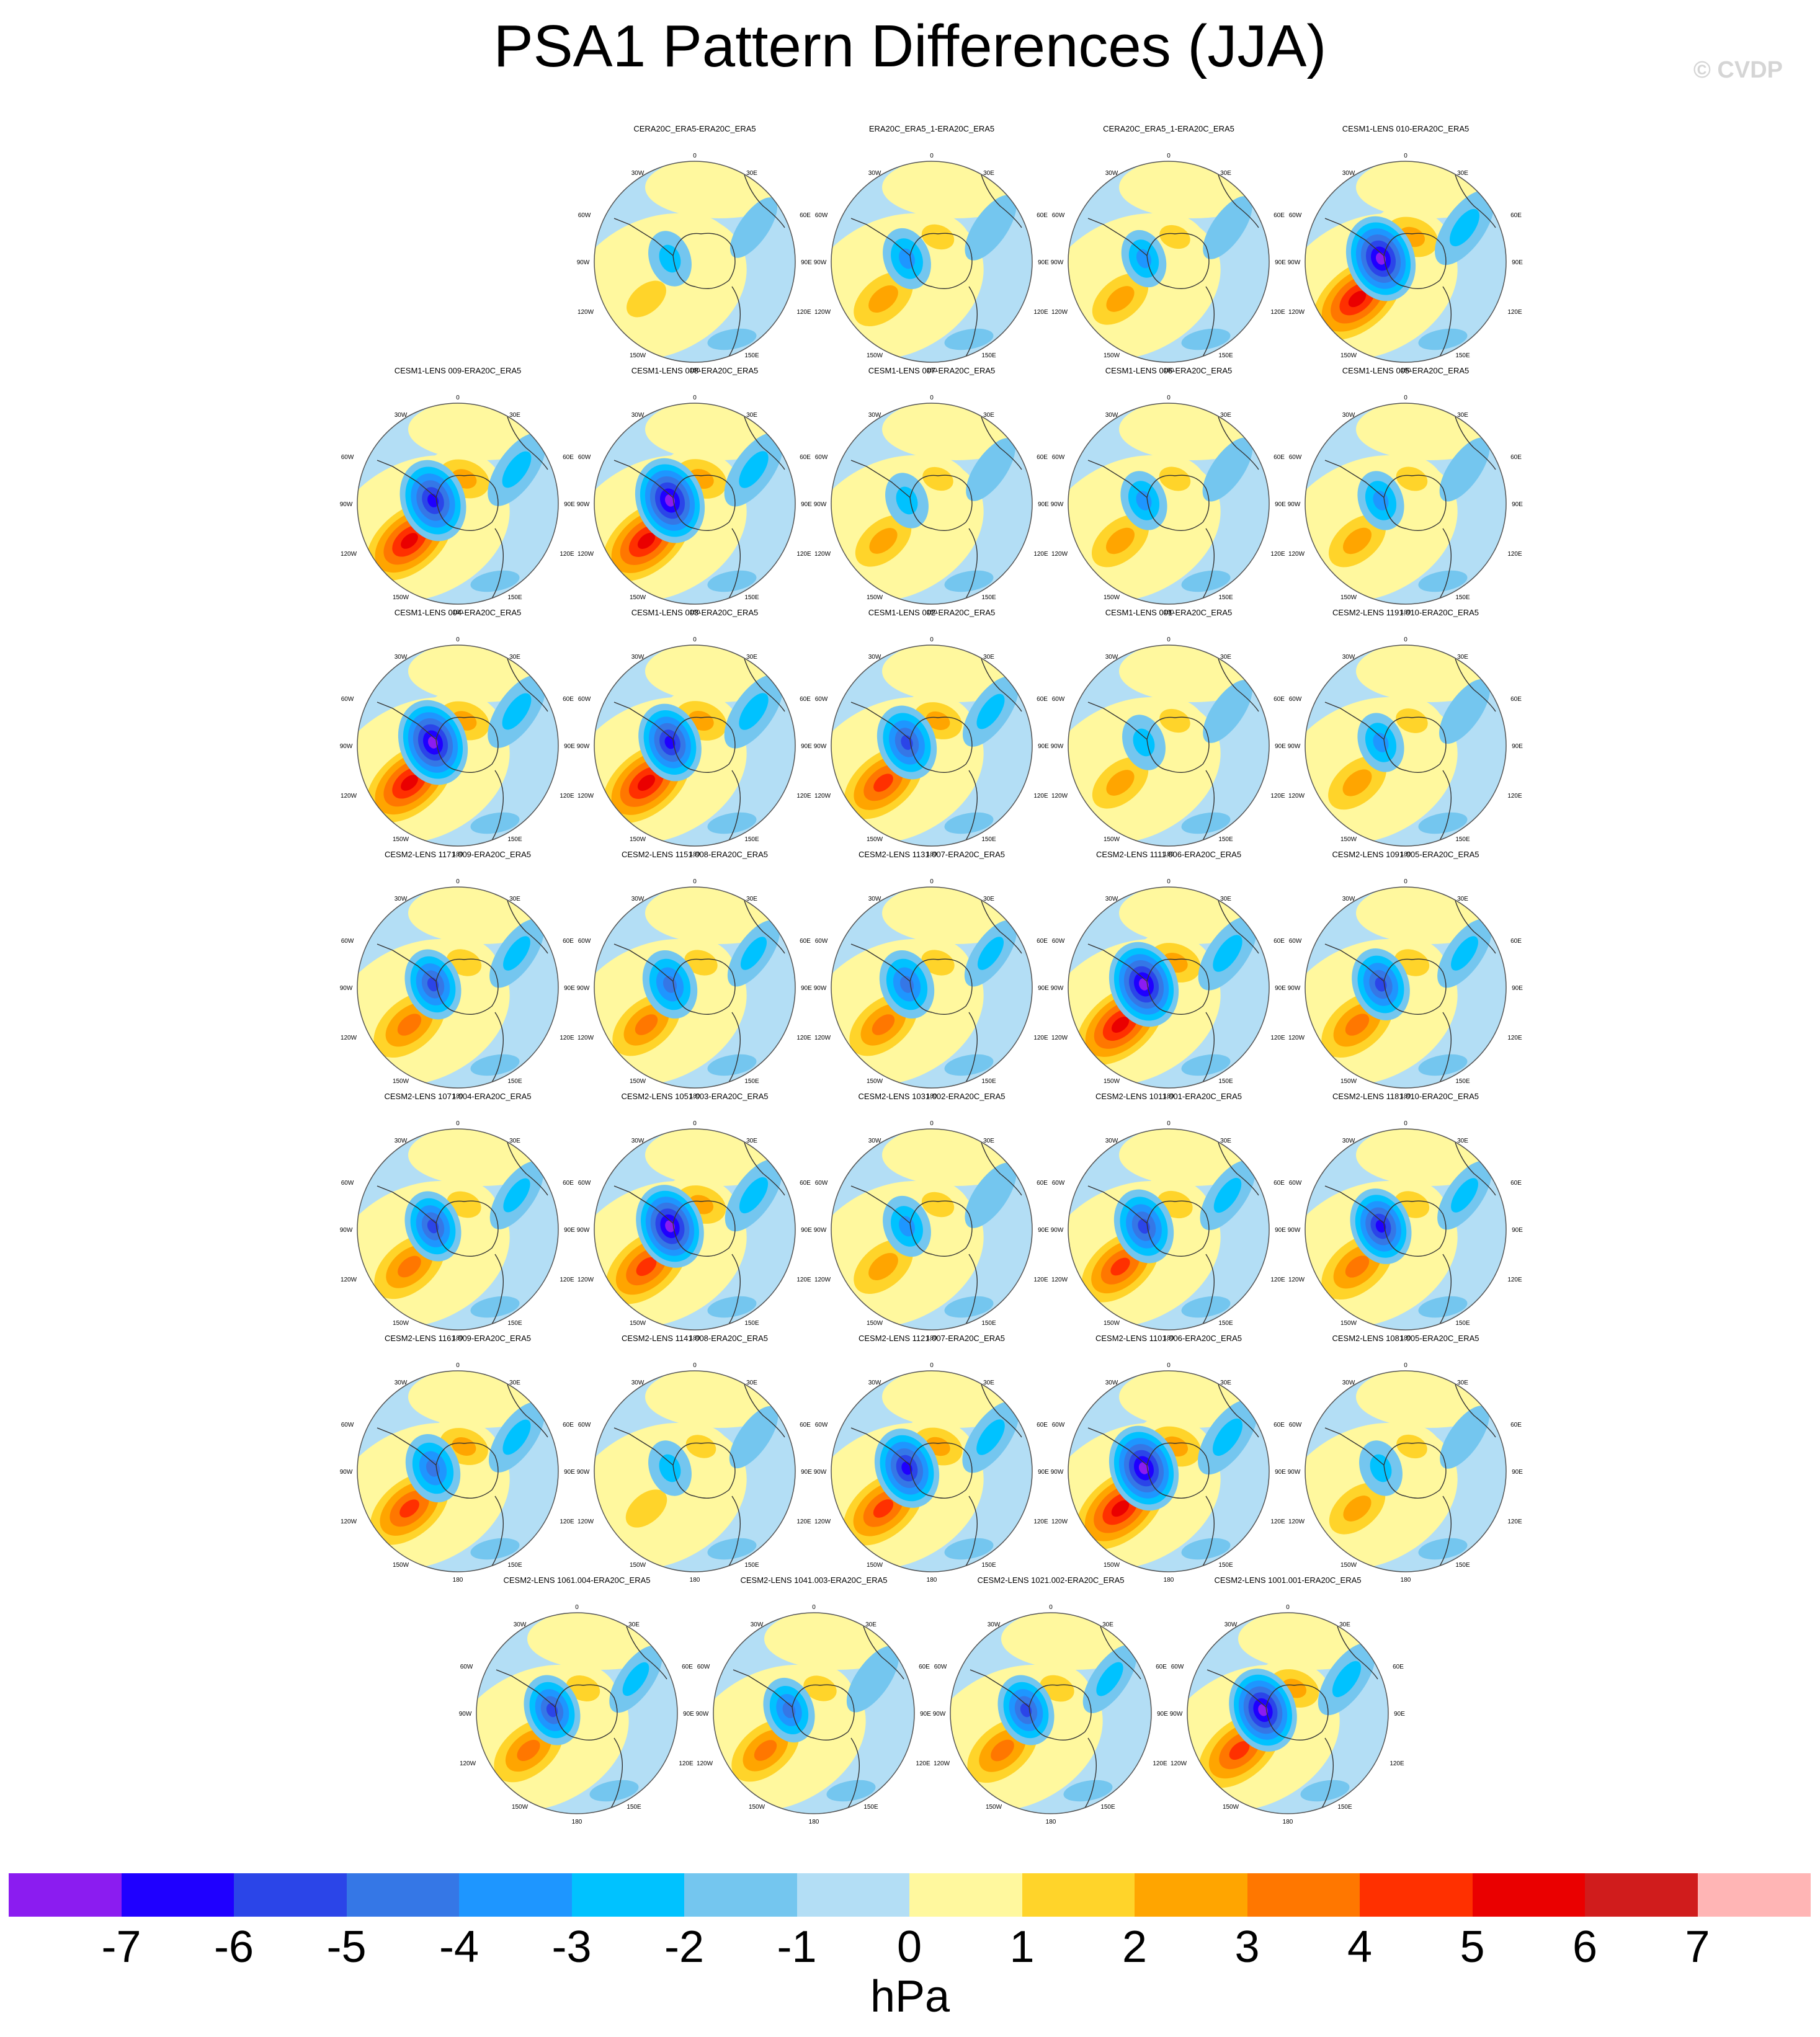 This screenshot has width=1820, height=2037. I want to click on map-panel-title: CESM2-LENS 1181.010-ERA20C_ERA5, so click(1405, 1096).